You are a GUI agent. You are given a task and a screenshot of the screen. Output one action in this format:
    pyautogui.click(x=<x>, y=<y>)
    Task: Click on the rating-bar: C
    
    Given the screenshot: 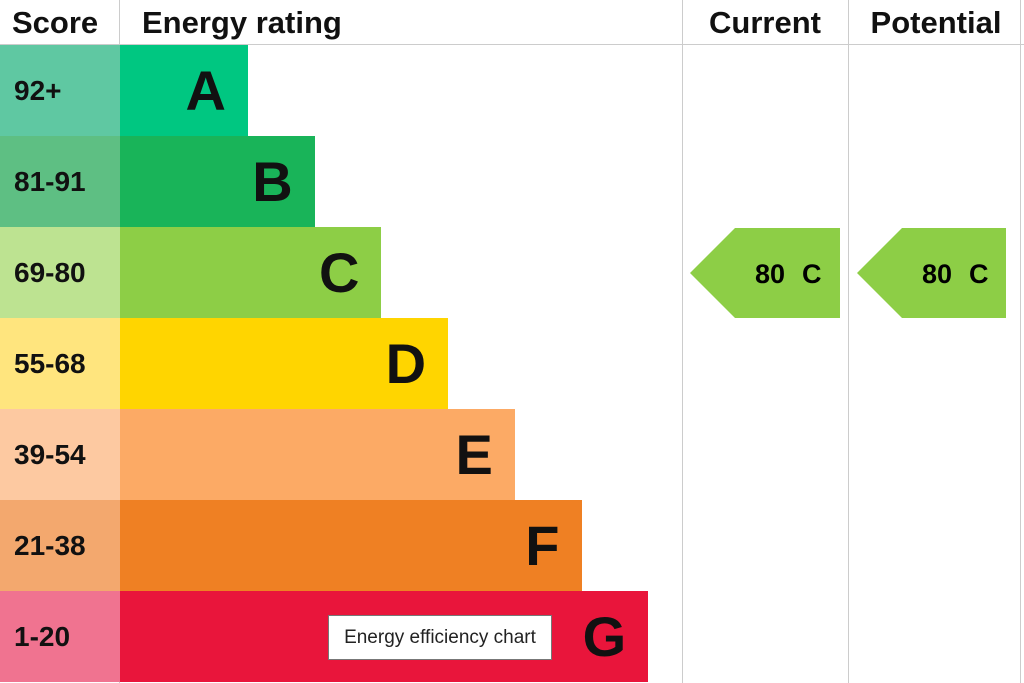 What is the action you would take?
    pyautogui.click(x=251, y=272)
    